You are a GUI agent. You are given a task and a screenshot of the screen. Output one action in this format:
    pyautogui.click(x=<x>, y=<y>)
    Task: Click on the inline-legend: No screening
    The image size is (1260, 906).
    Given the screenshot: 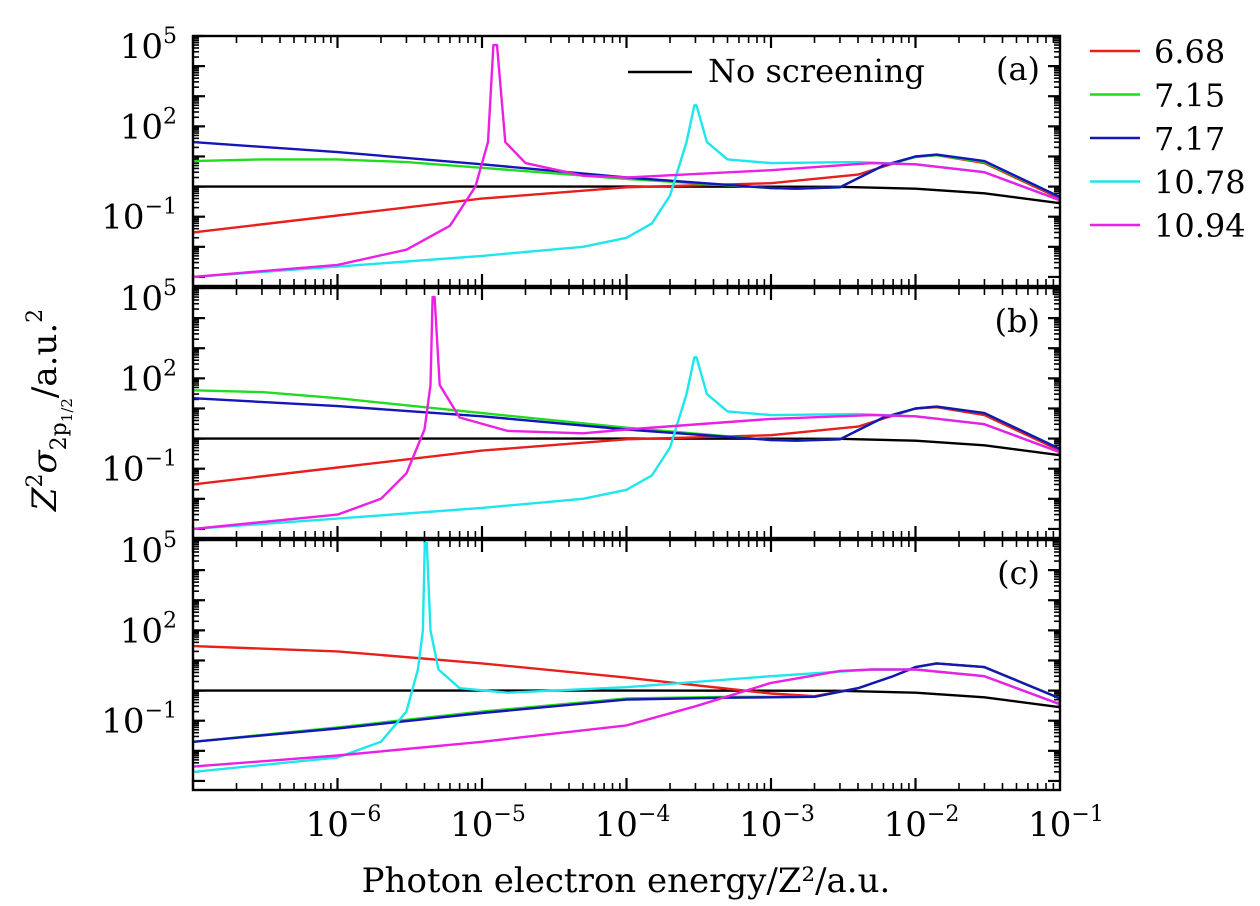 What is the action you would take?
    pyautogui.click(x=776, y=71)
    